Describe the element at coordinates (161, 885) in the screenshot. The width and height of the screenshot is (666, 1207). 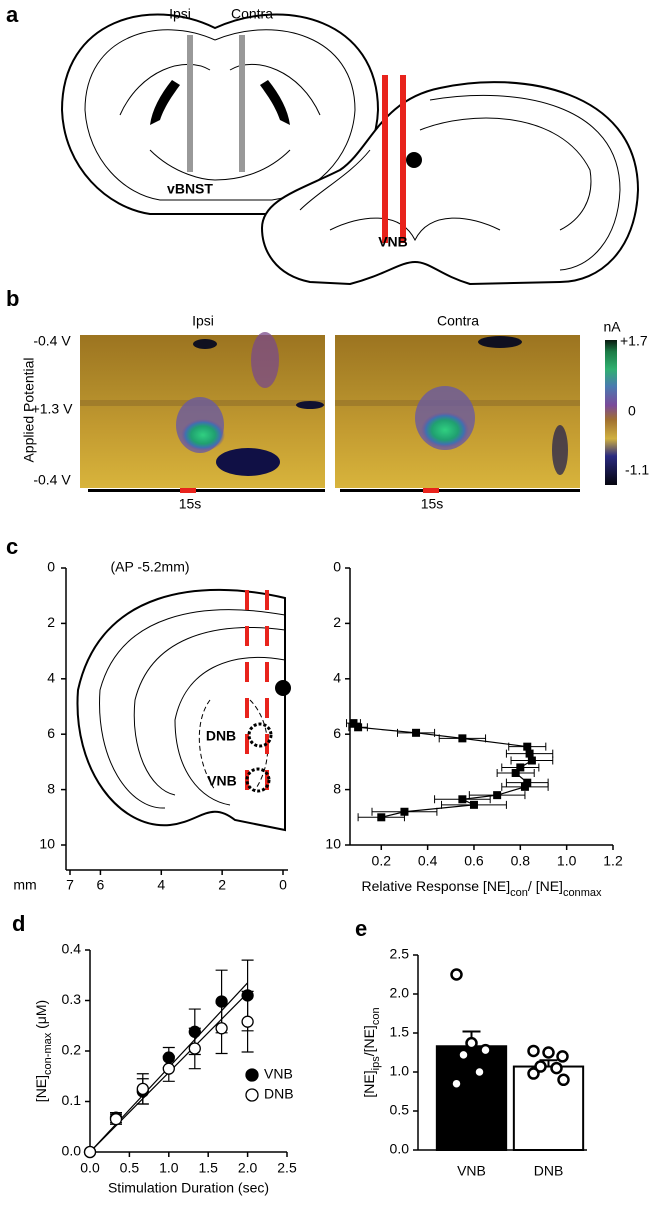
I see `x-tick-label: 4` at that location.